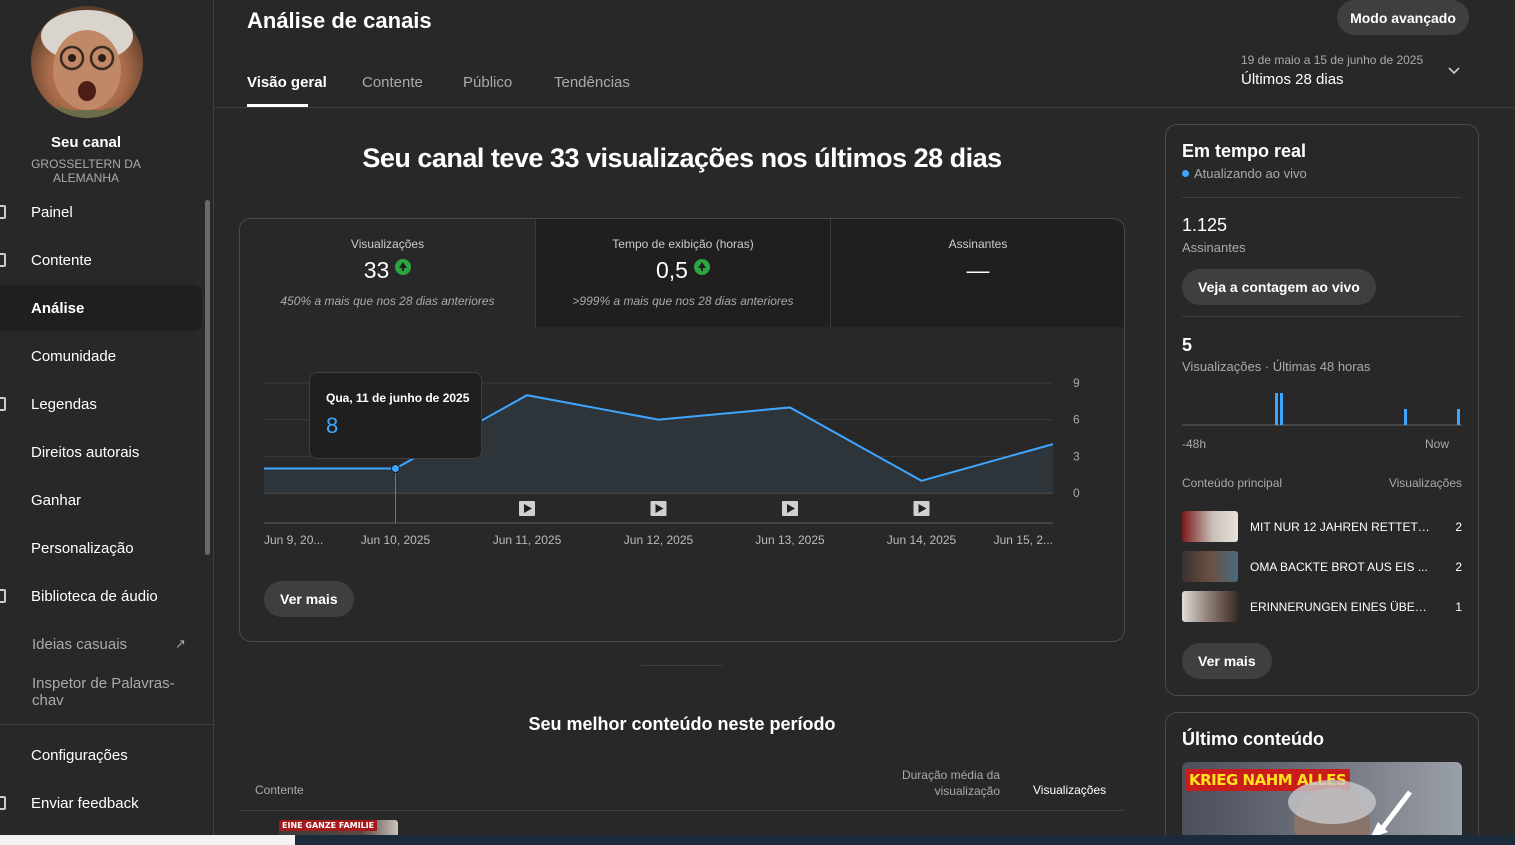  Describe the element at coordinates (395, 415) in the screenshot. I see `chart-tooltip: Qua, 11 de junho de 2025 8` at that location.